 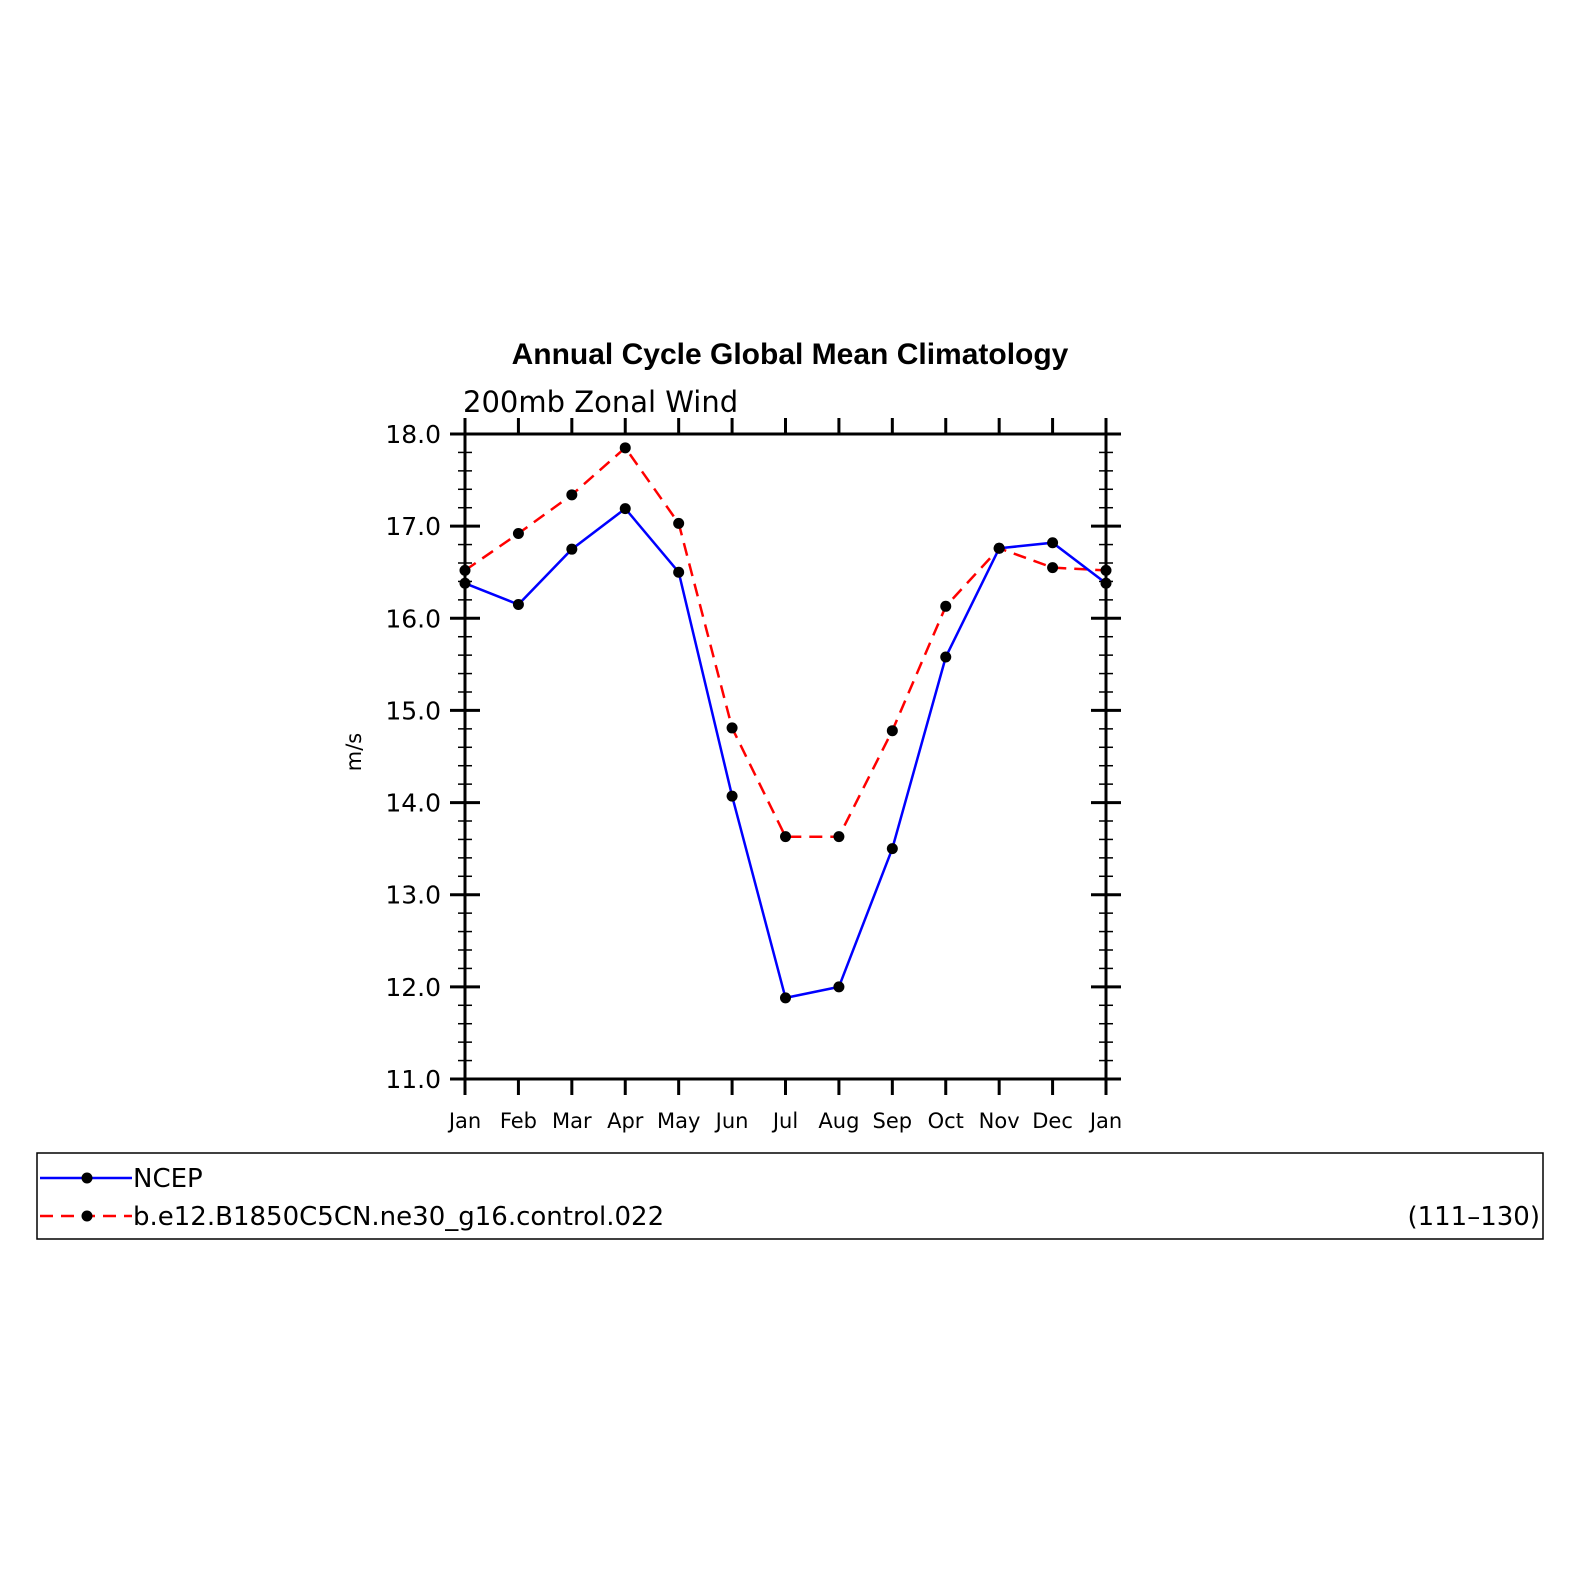 What do you see at coordinates (413, 526) in the screenshot?
I see `y-tick-label: 17.0` at bounding box center [413, 526].